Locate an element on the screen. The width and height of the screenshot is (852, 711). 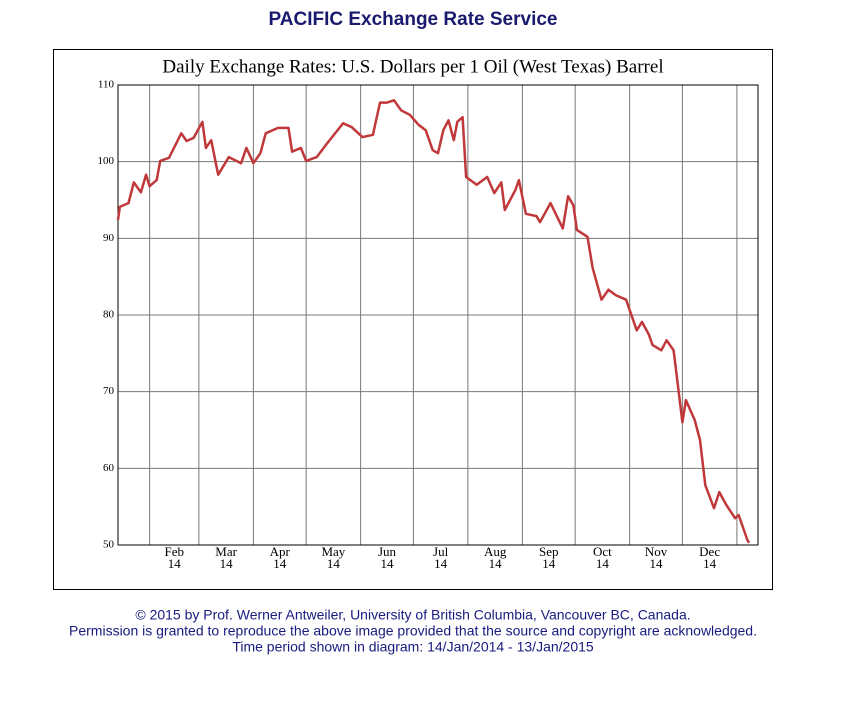
y-tick-label: 70 is located at coordinates (109, 391).